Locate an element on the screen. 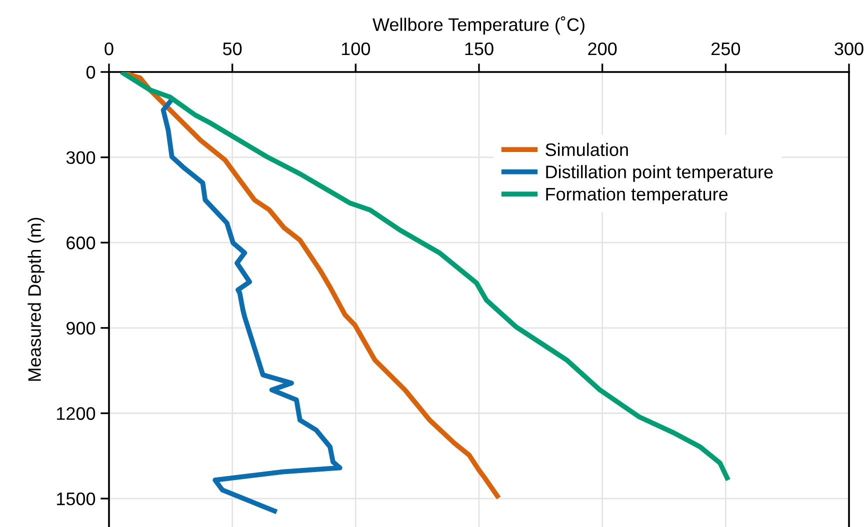 The image size is (865, 527). x-tick-label: 300 is located at coordinates (849, 49).